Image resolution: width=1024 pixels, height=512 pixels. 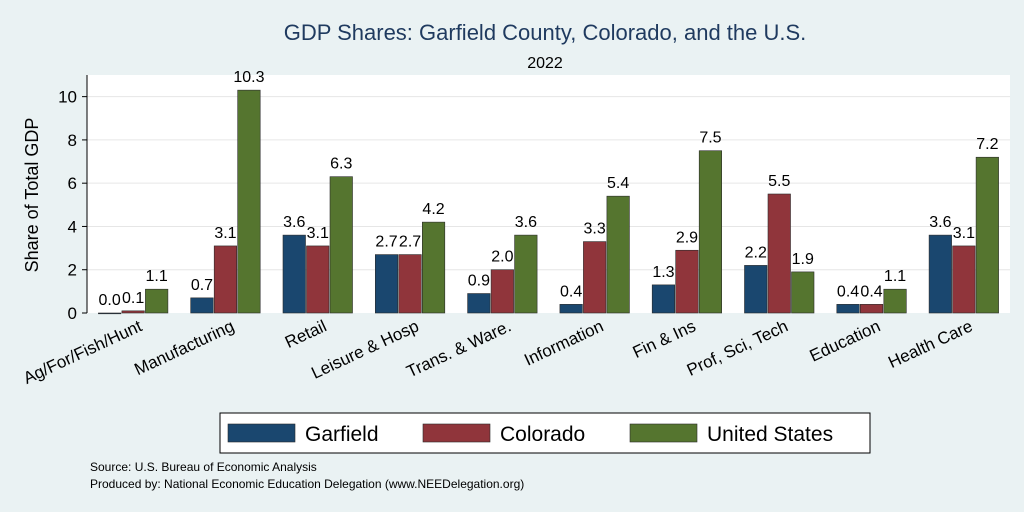 I want to click on y-axis-label: Share of Total GDP, so click(x=32, y=195).